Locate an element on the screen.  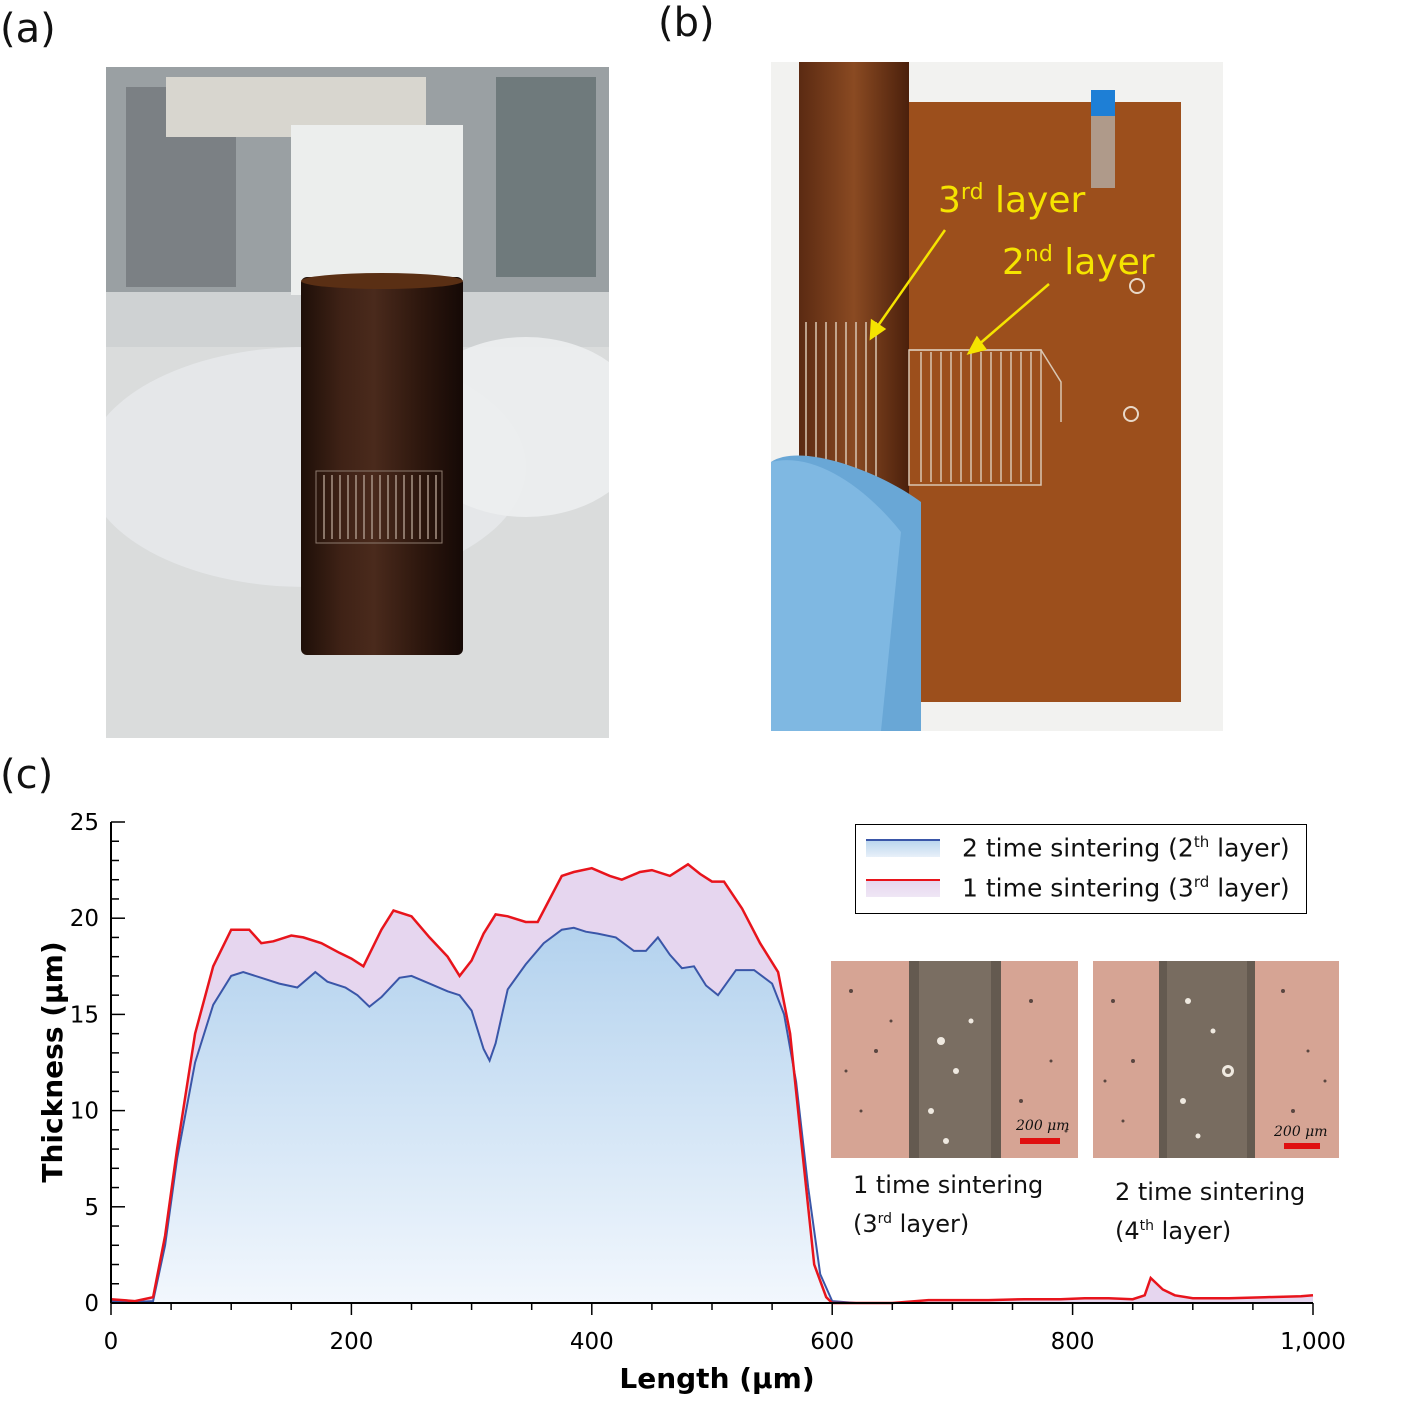
x-tick-label: 1,000 is located at coordinates (1313, 1342).